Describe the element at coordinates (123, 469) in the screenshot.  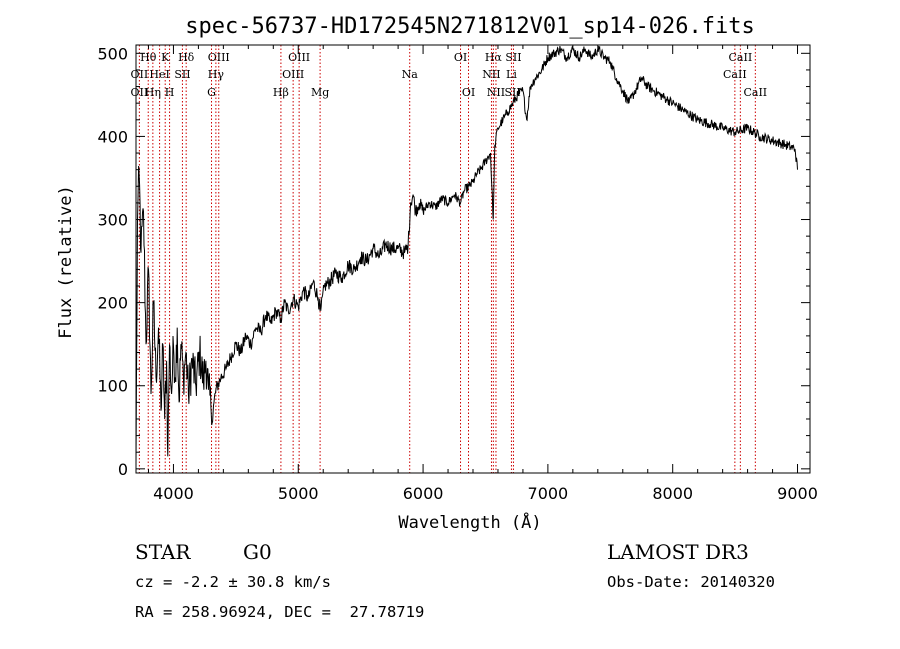
I see `y-tick-label: 0` at that location.